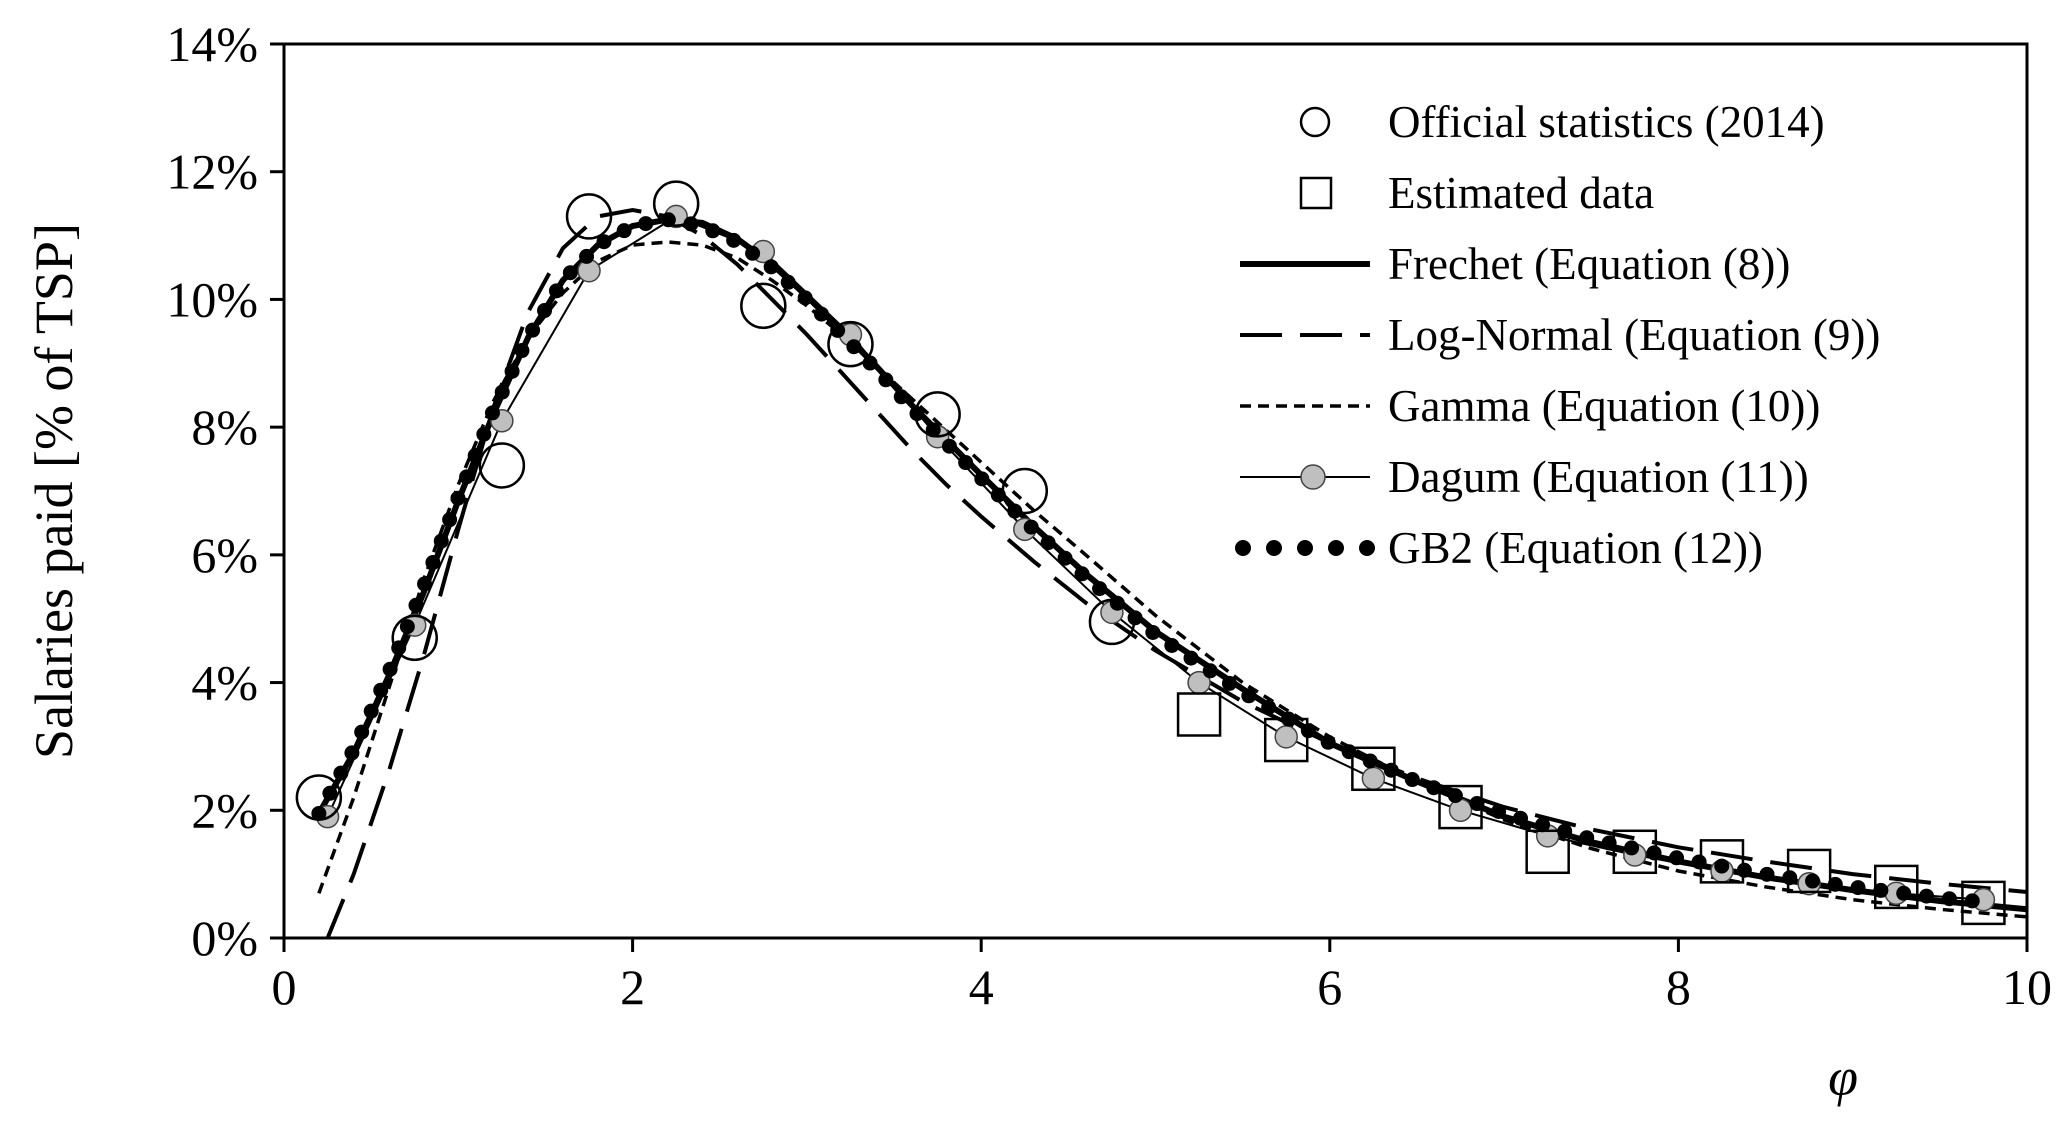  I want to click on x-tick-label: 8, so click(1678, 987).